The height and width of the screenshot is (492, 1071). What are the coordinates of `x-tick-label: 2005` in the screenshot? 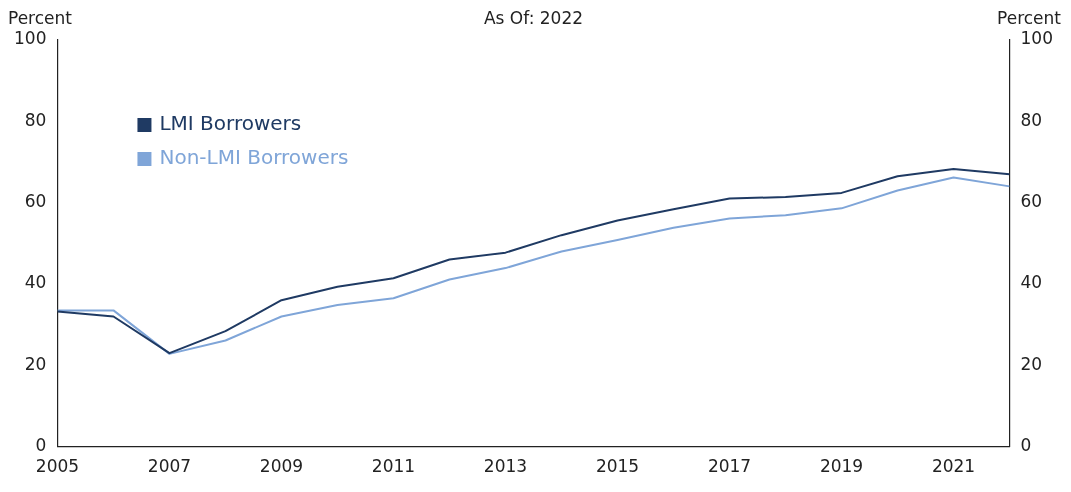 It's located at (57, 466).